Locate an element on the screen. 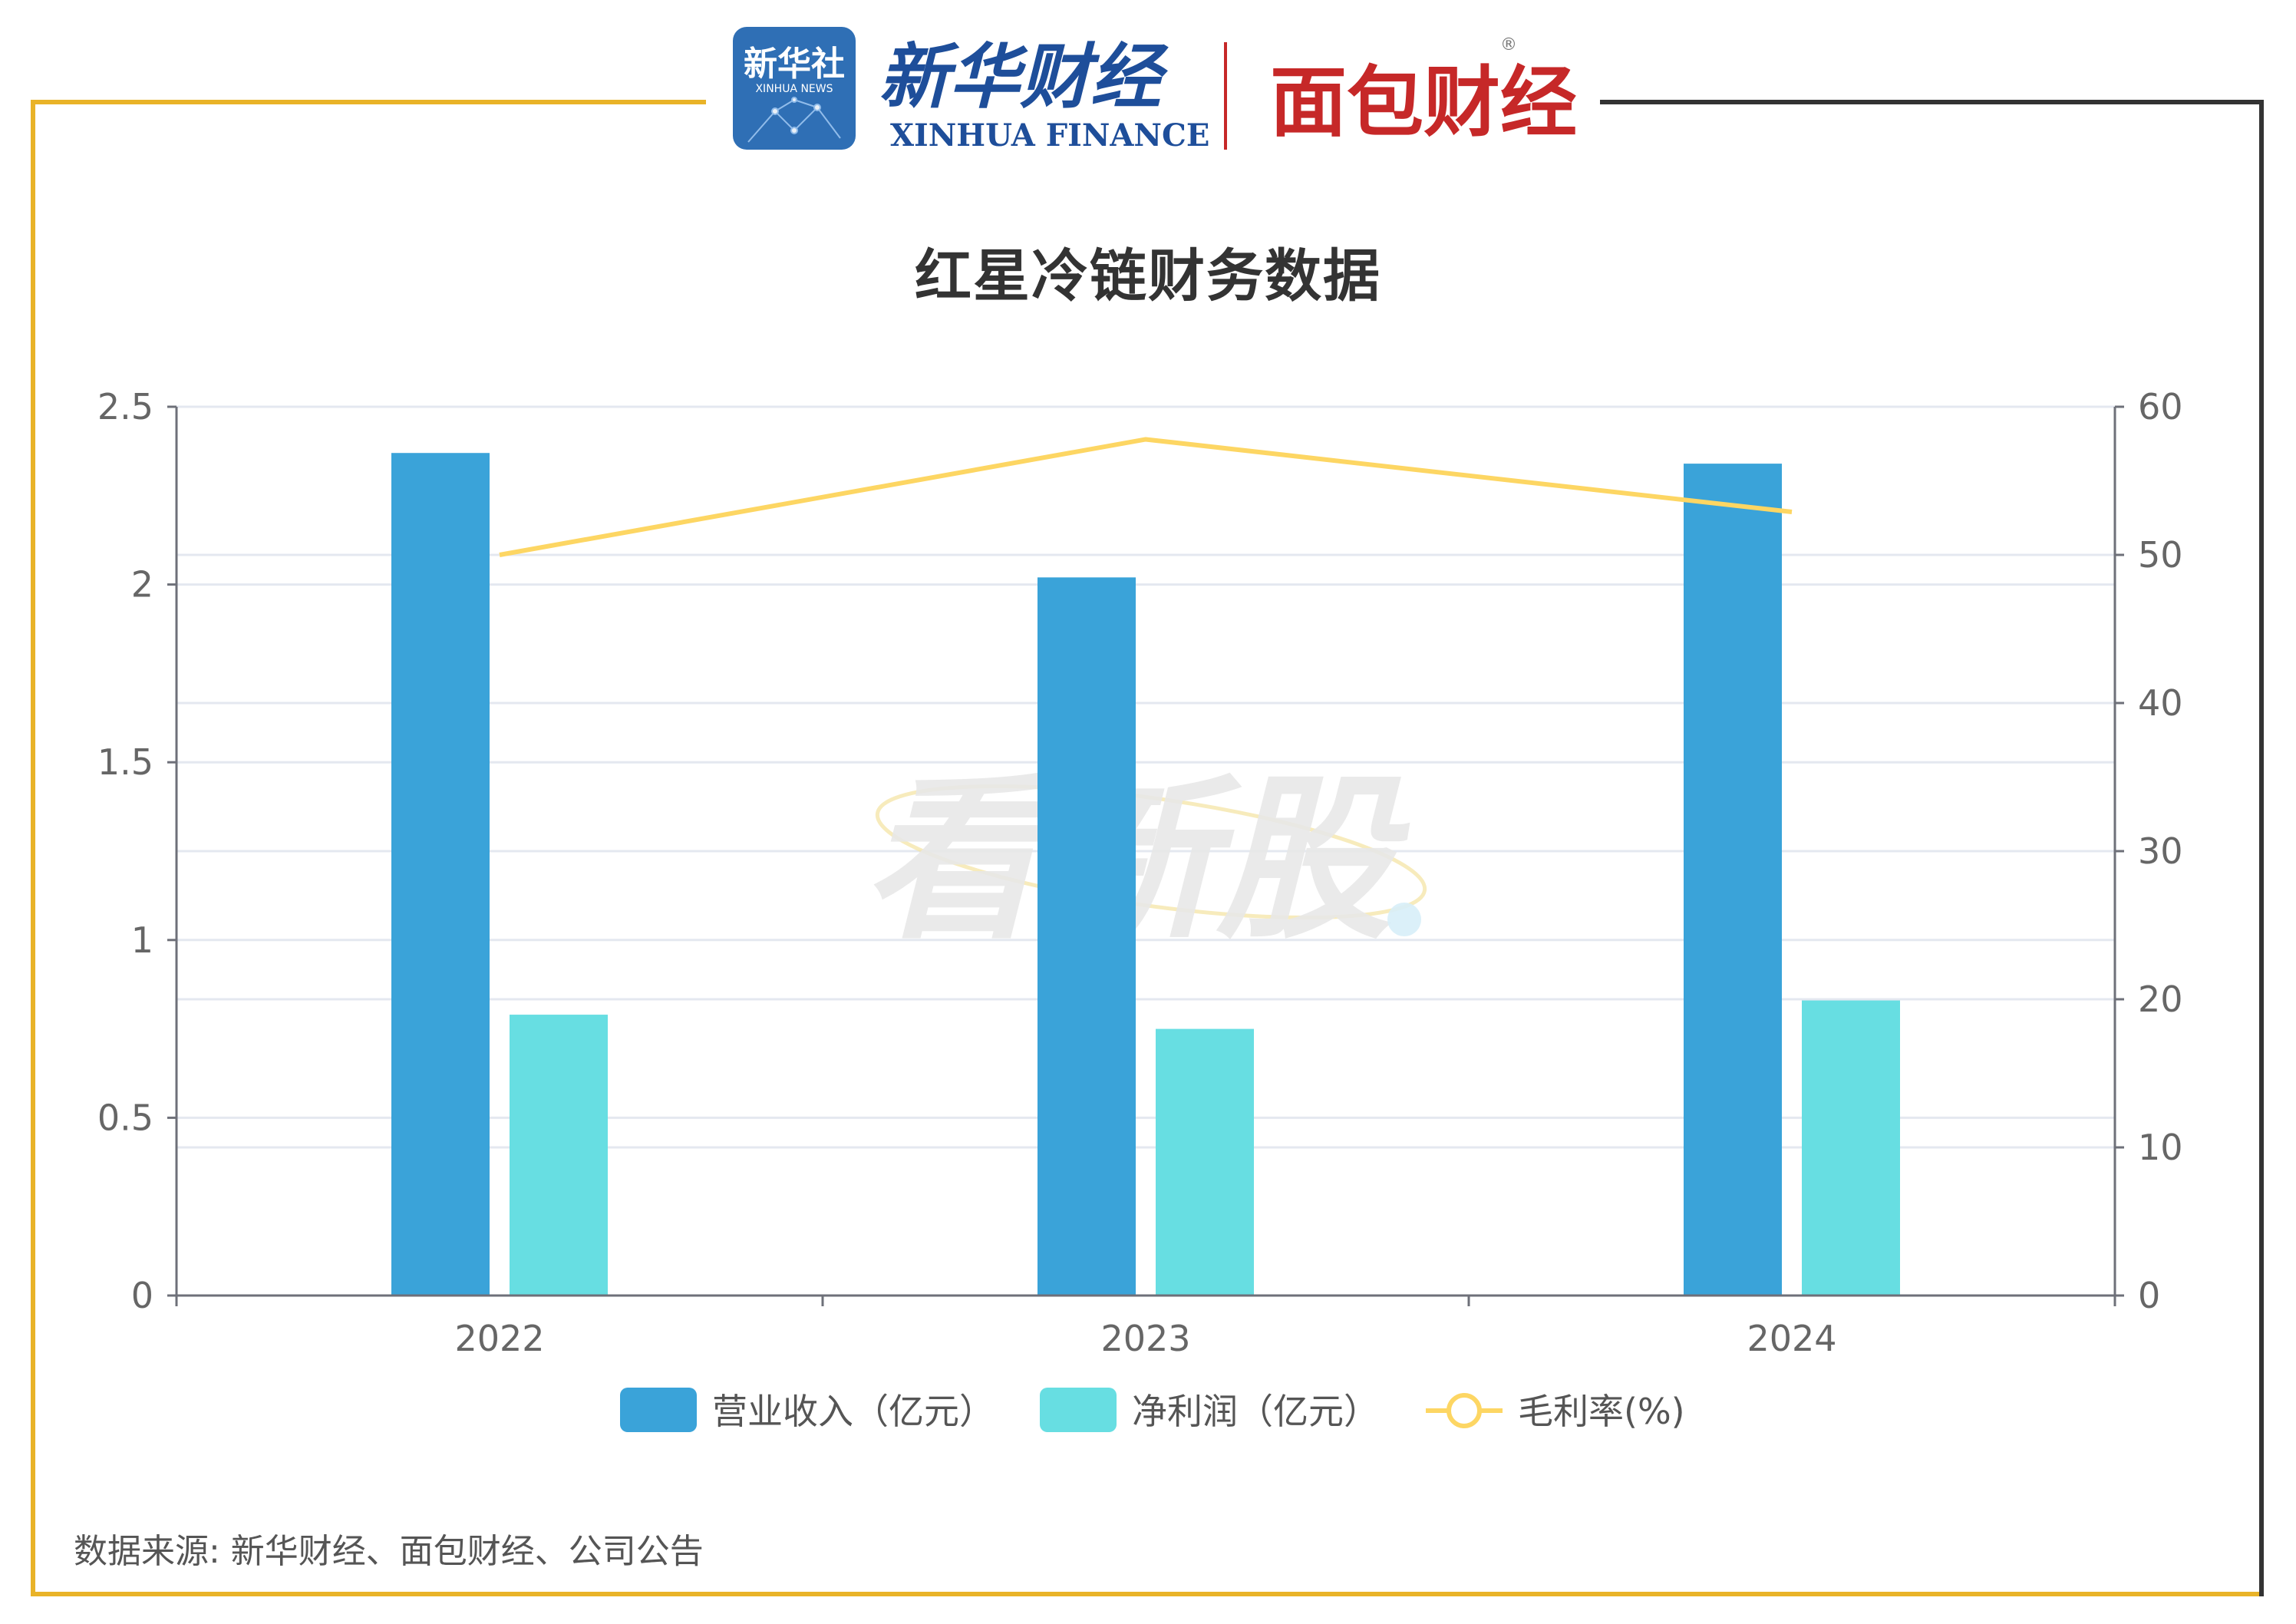 The width and height of the screenshot is (2296, 1624). legend: 营业收入（亿元） 净利润（亿元） 毛利率(%) is located at coordinates (1152, 1410).